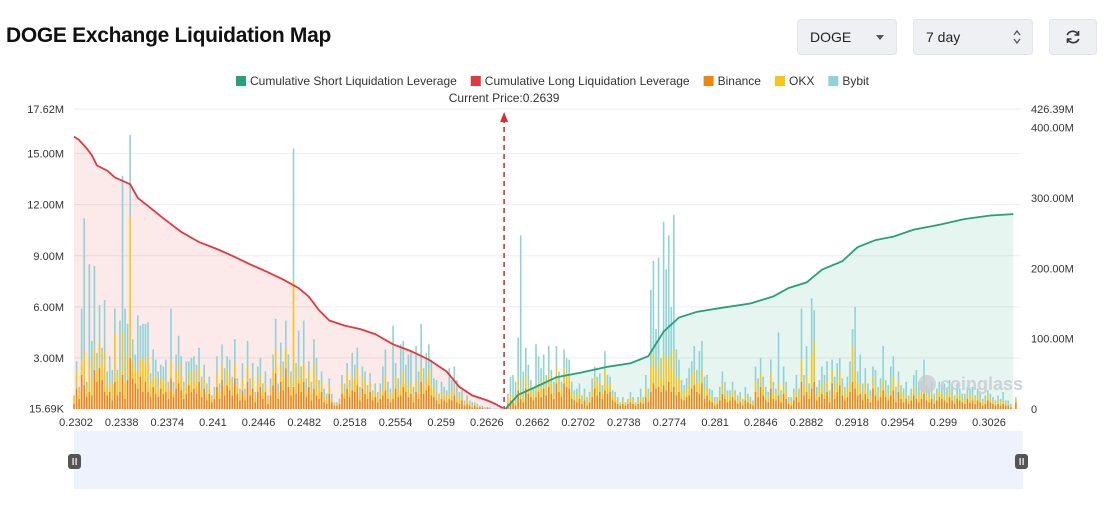 This screenshot has height=512, width=1104. I want to click on legend-label-3: OKX, so click(801, 81).